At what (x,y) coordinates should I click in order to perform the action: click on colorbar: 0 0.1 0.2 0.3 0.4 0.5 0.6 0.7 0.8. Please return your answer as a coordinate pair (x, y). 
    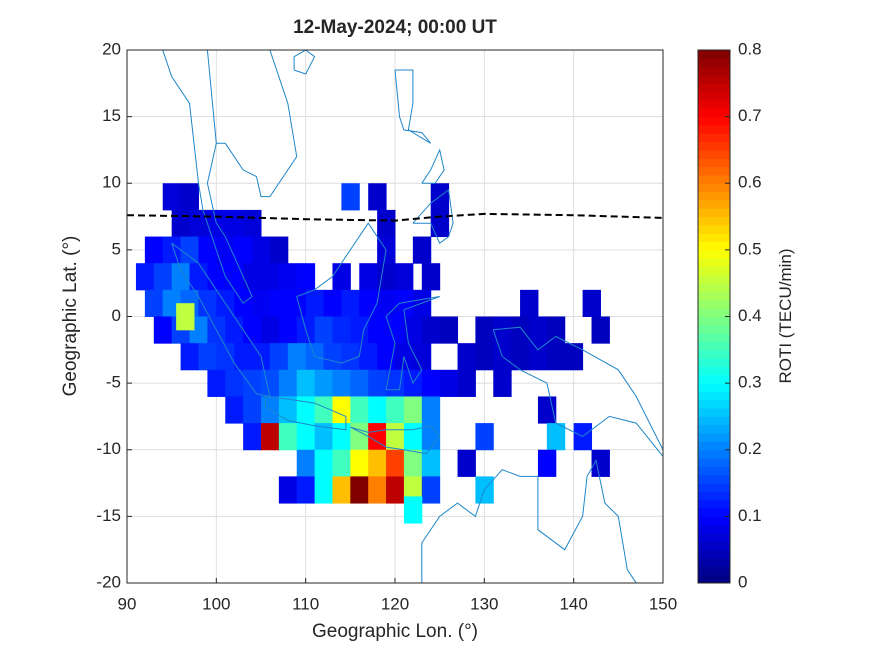
    Looking at the image, I should click on (729, 315).